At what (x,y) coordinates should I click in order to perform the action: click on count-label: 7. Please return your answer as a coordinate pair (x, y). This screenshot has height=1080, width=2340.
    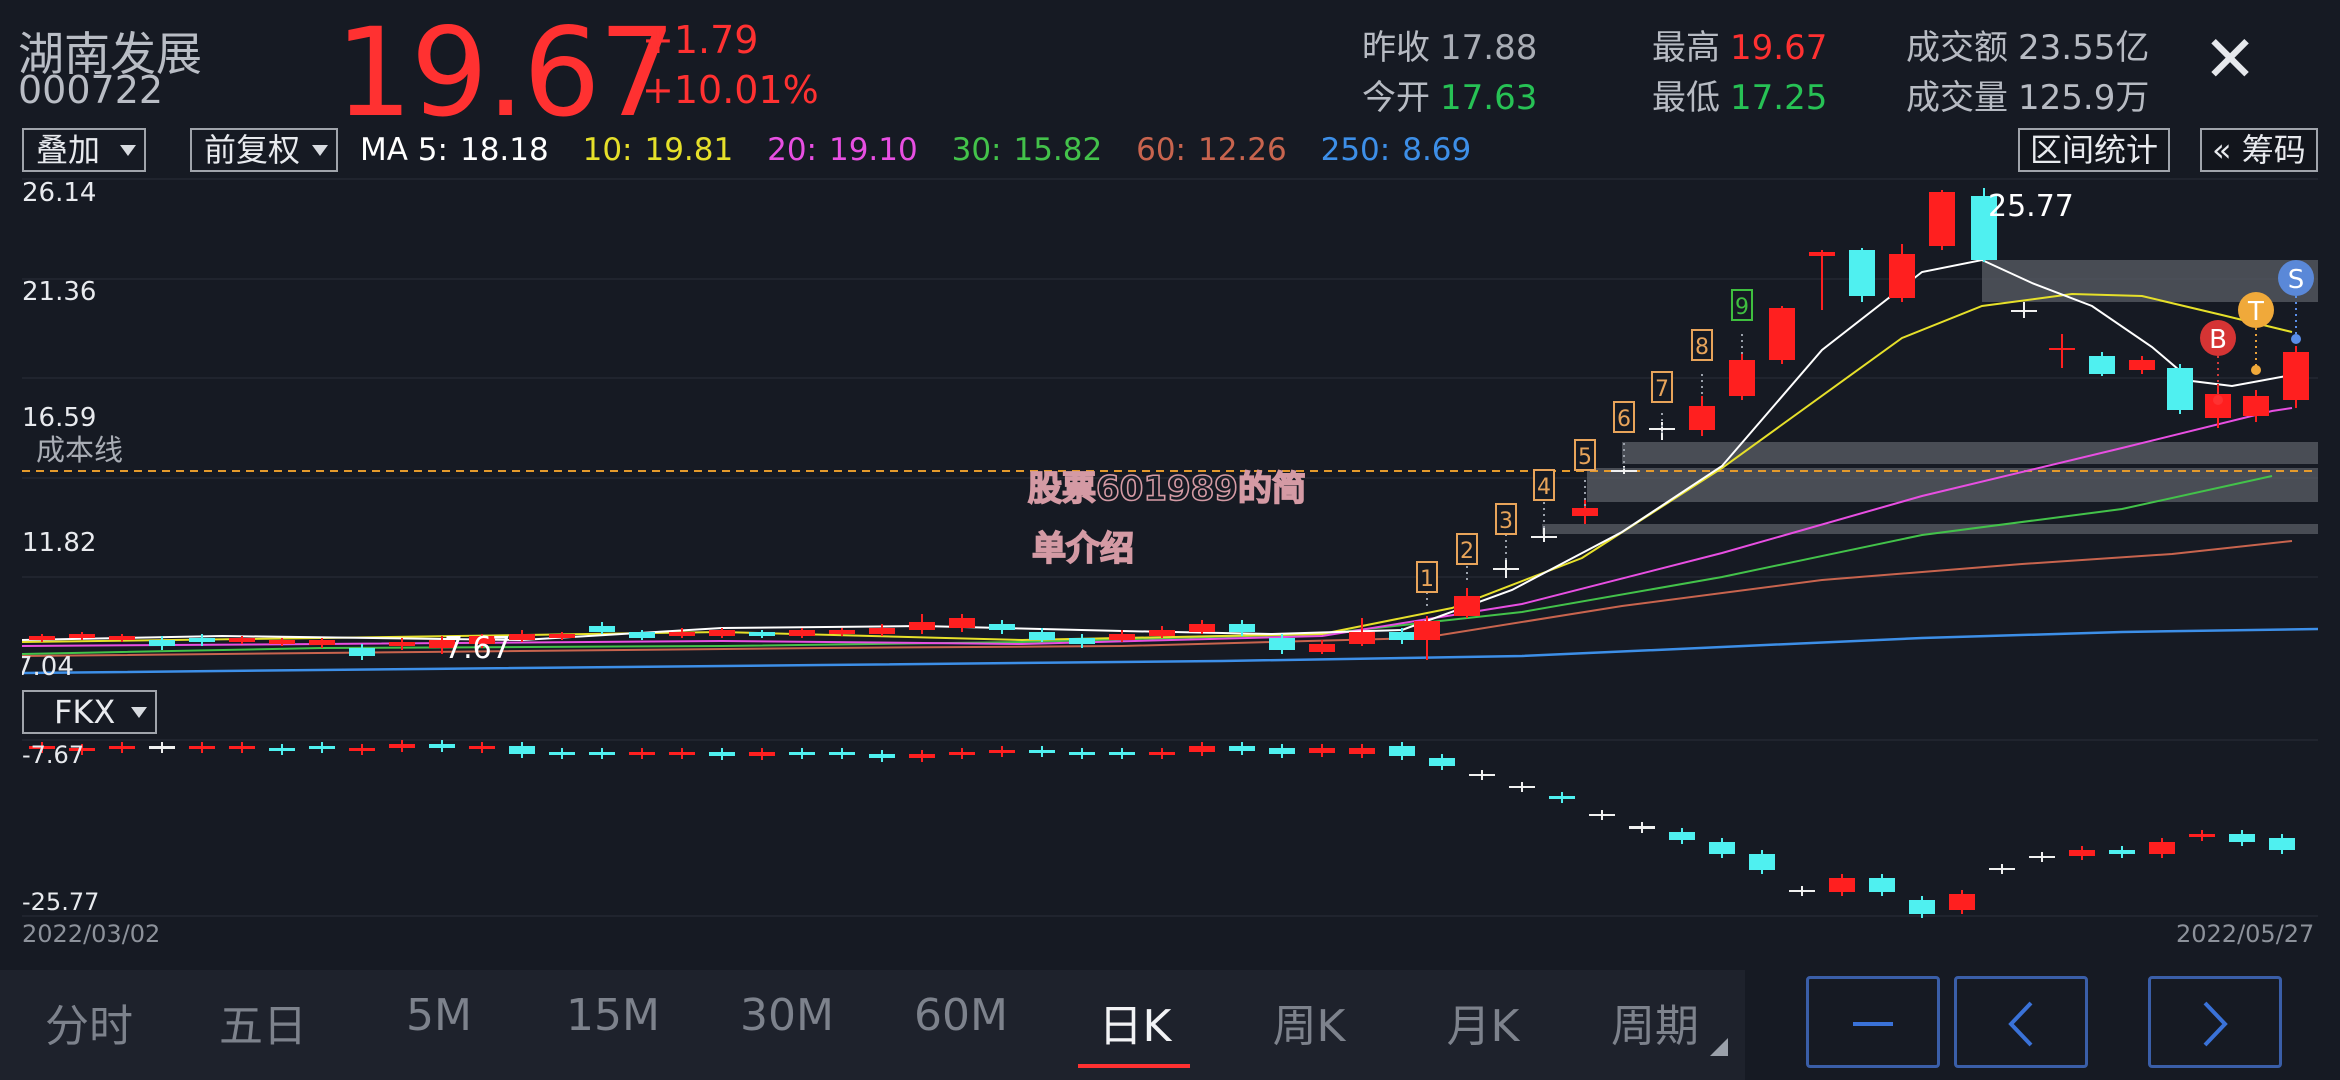
    Looking at the image, I should click on (1662, 387).